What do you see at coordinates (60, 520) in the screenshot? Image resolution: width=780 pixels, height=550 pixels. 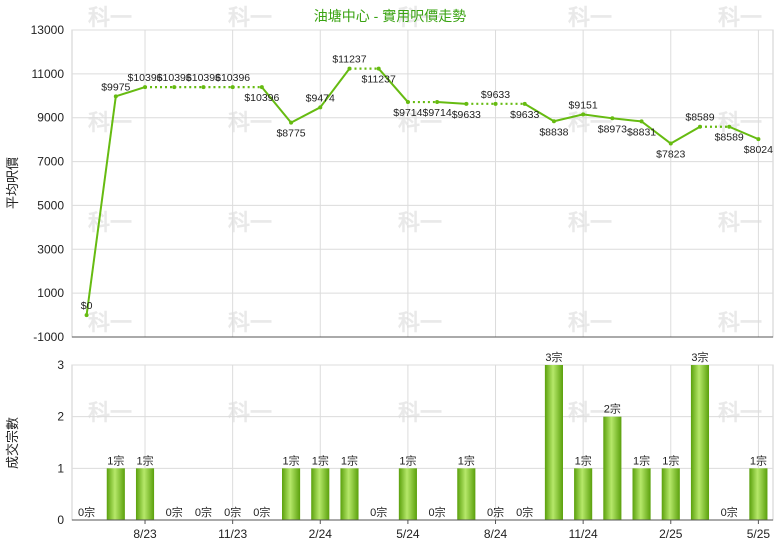 I see `bottom-y-tick-label: 0` at bounding box center [60, 520].